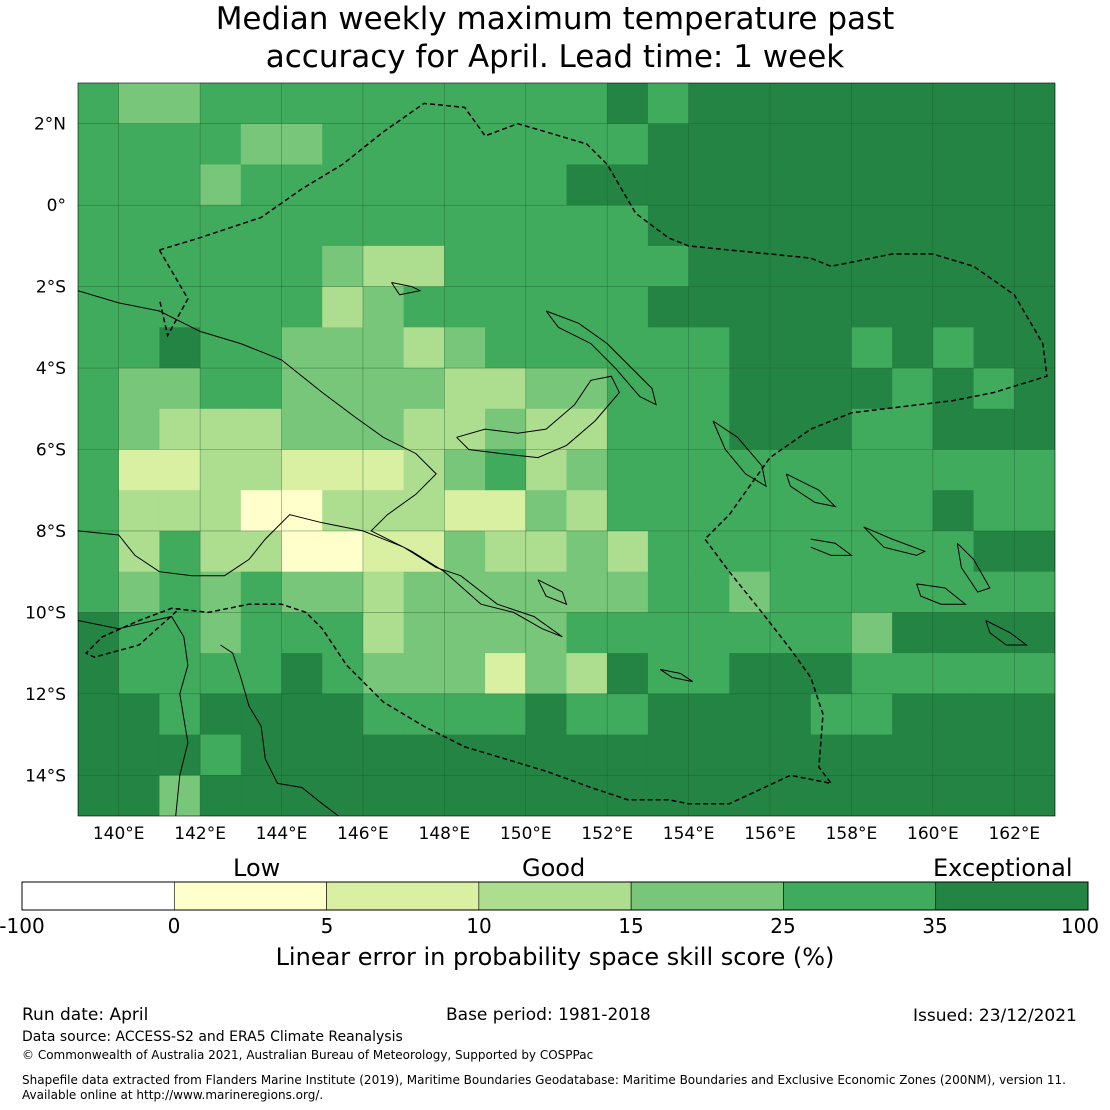  Describe the element at coordinates (1080, 926) in the screenshot. I see `colorbar-tick: 100` at that location.